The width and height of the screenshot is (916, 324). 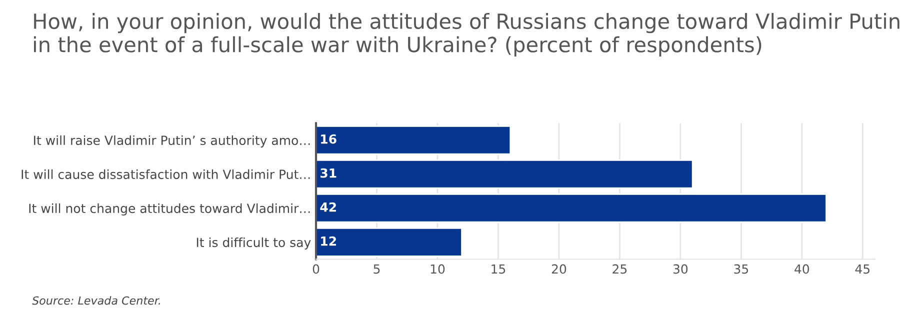 What do you see at coordinates (741, 269) in the screenshot?
I see `x-tick-label: 35` at bounding box center [741, 269].